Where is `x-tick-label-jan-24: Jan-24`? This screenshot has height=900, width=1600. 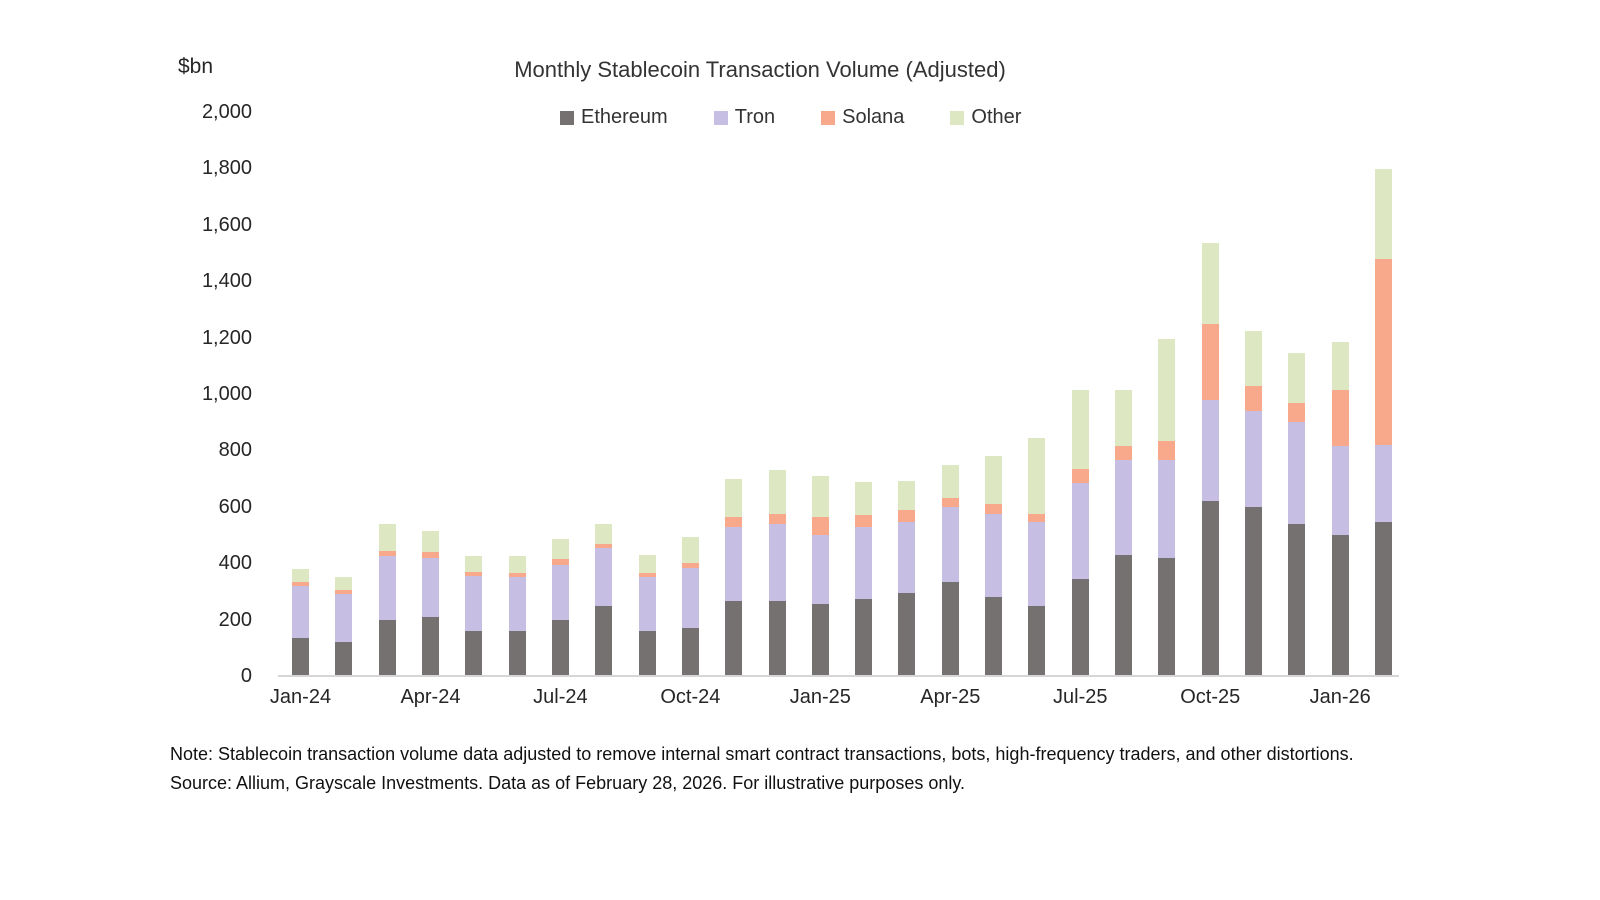
x-tick-label-jan-24: Jan-24 is located at coordinates (300, 697).